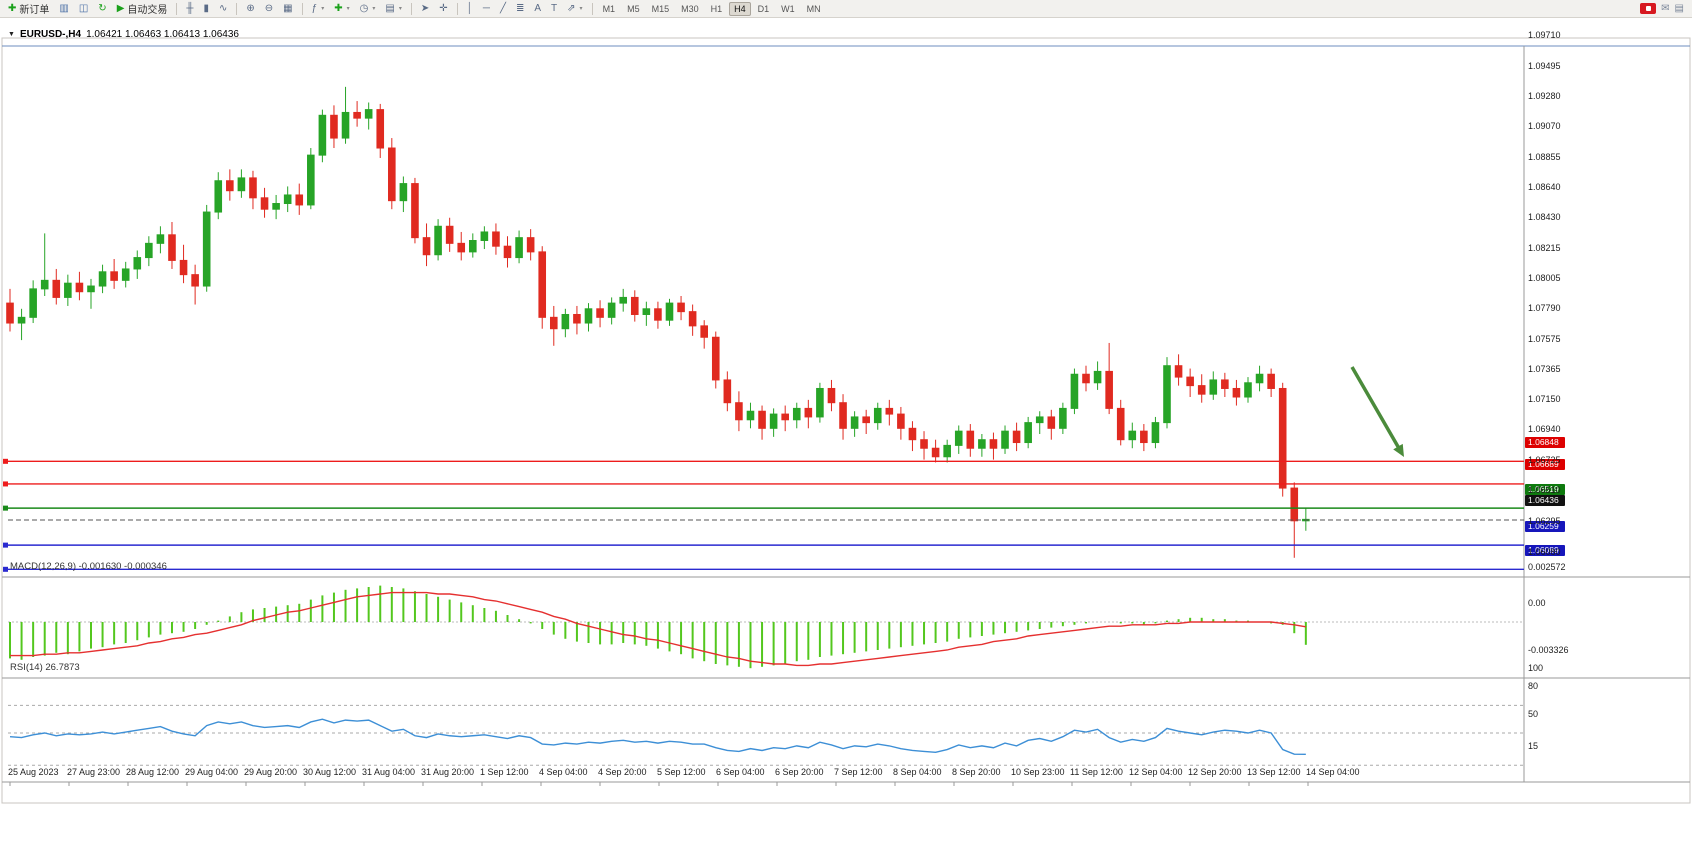 The image size is (1692, 849). What do you see at coordinates (690, 8) in the screenshot?
I see `timeframe-m30-button: M30` at bounding box center [690, 8].